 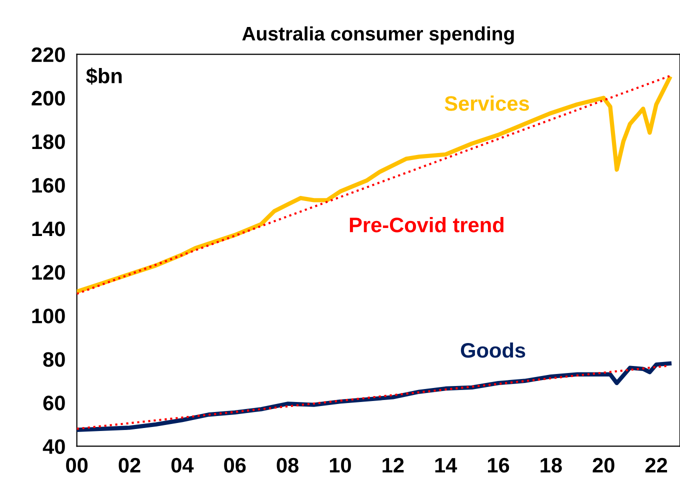 I want to click on y-tick-label: 160, so click(x=48, y=185).